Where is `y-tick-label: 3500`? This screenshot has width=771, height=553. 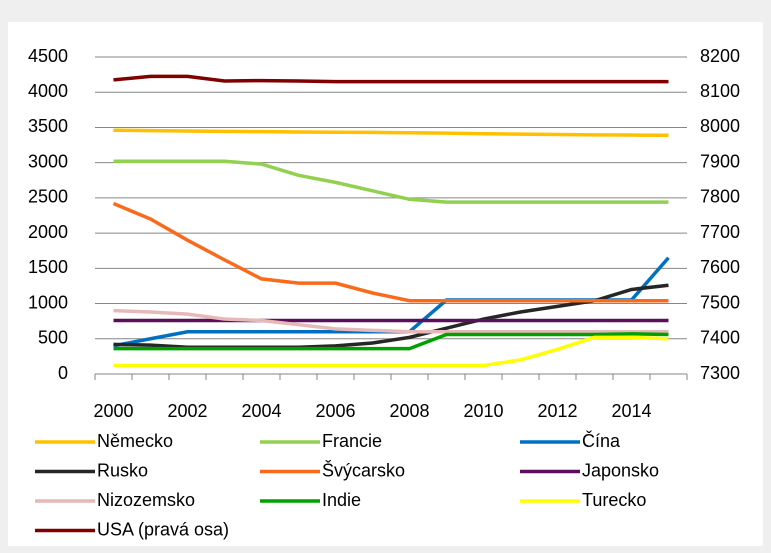
y-tick-label: 3500 is located at coordinates (48, 126).